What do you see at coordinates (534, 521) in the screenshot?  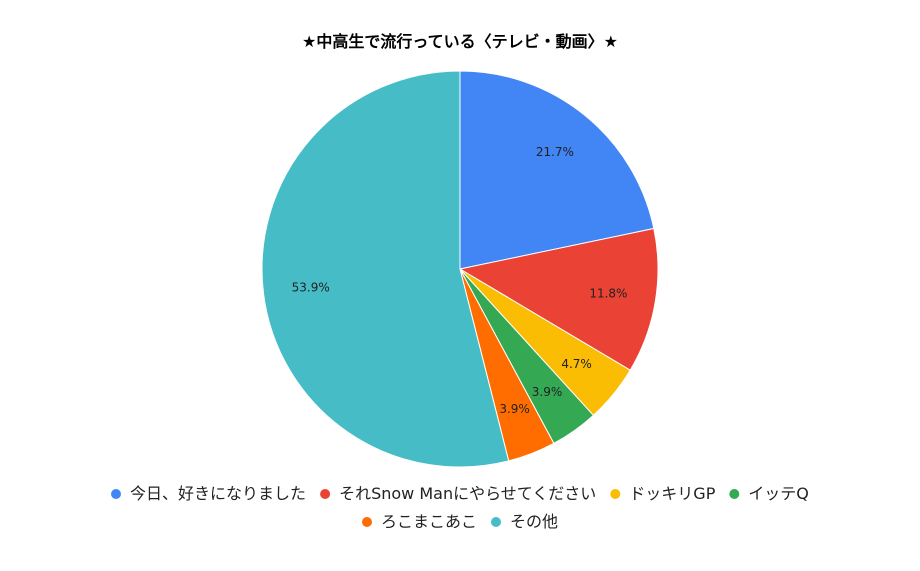 I see `legend-label-slice-5: その他` at bounding box center [534, 521].